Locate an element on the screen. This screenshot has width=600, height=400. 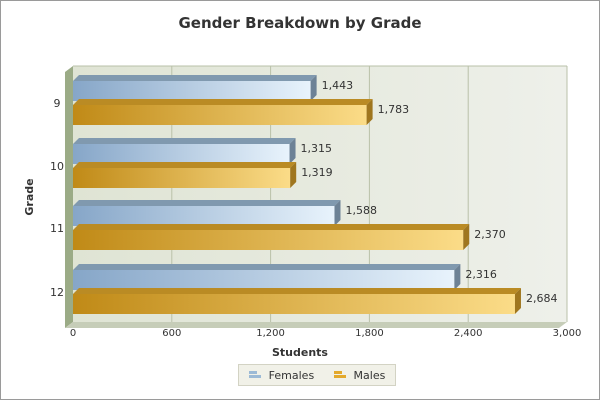
legend-label-males: Males is located at coordinates (369, 375).